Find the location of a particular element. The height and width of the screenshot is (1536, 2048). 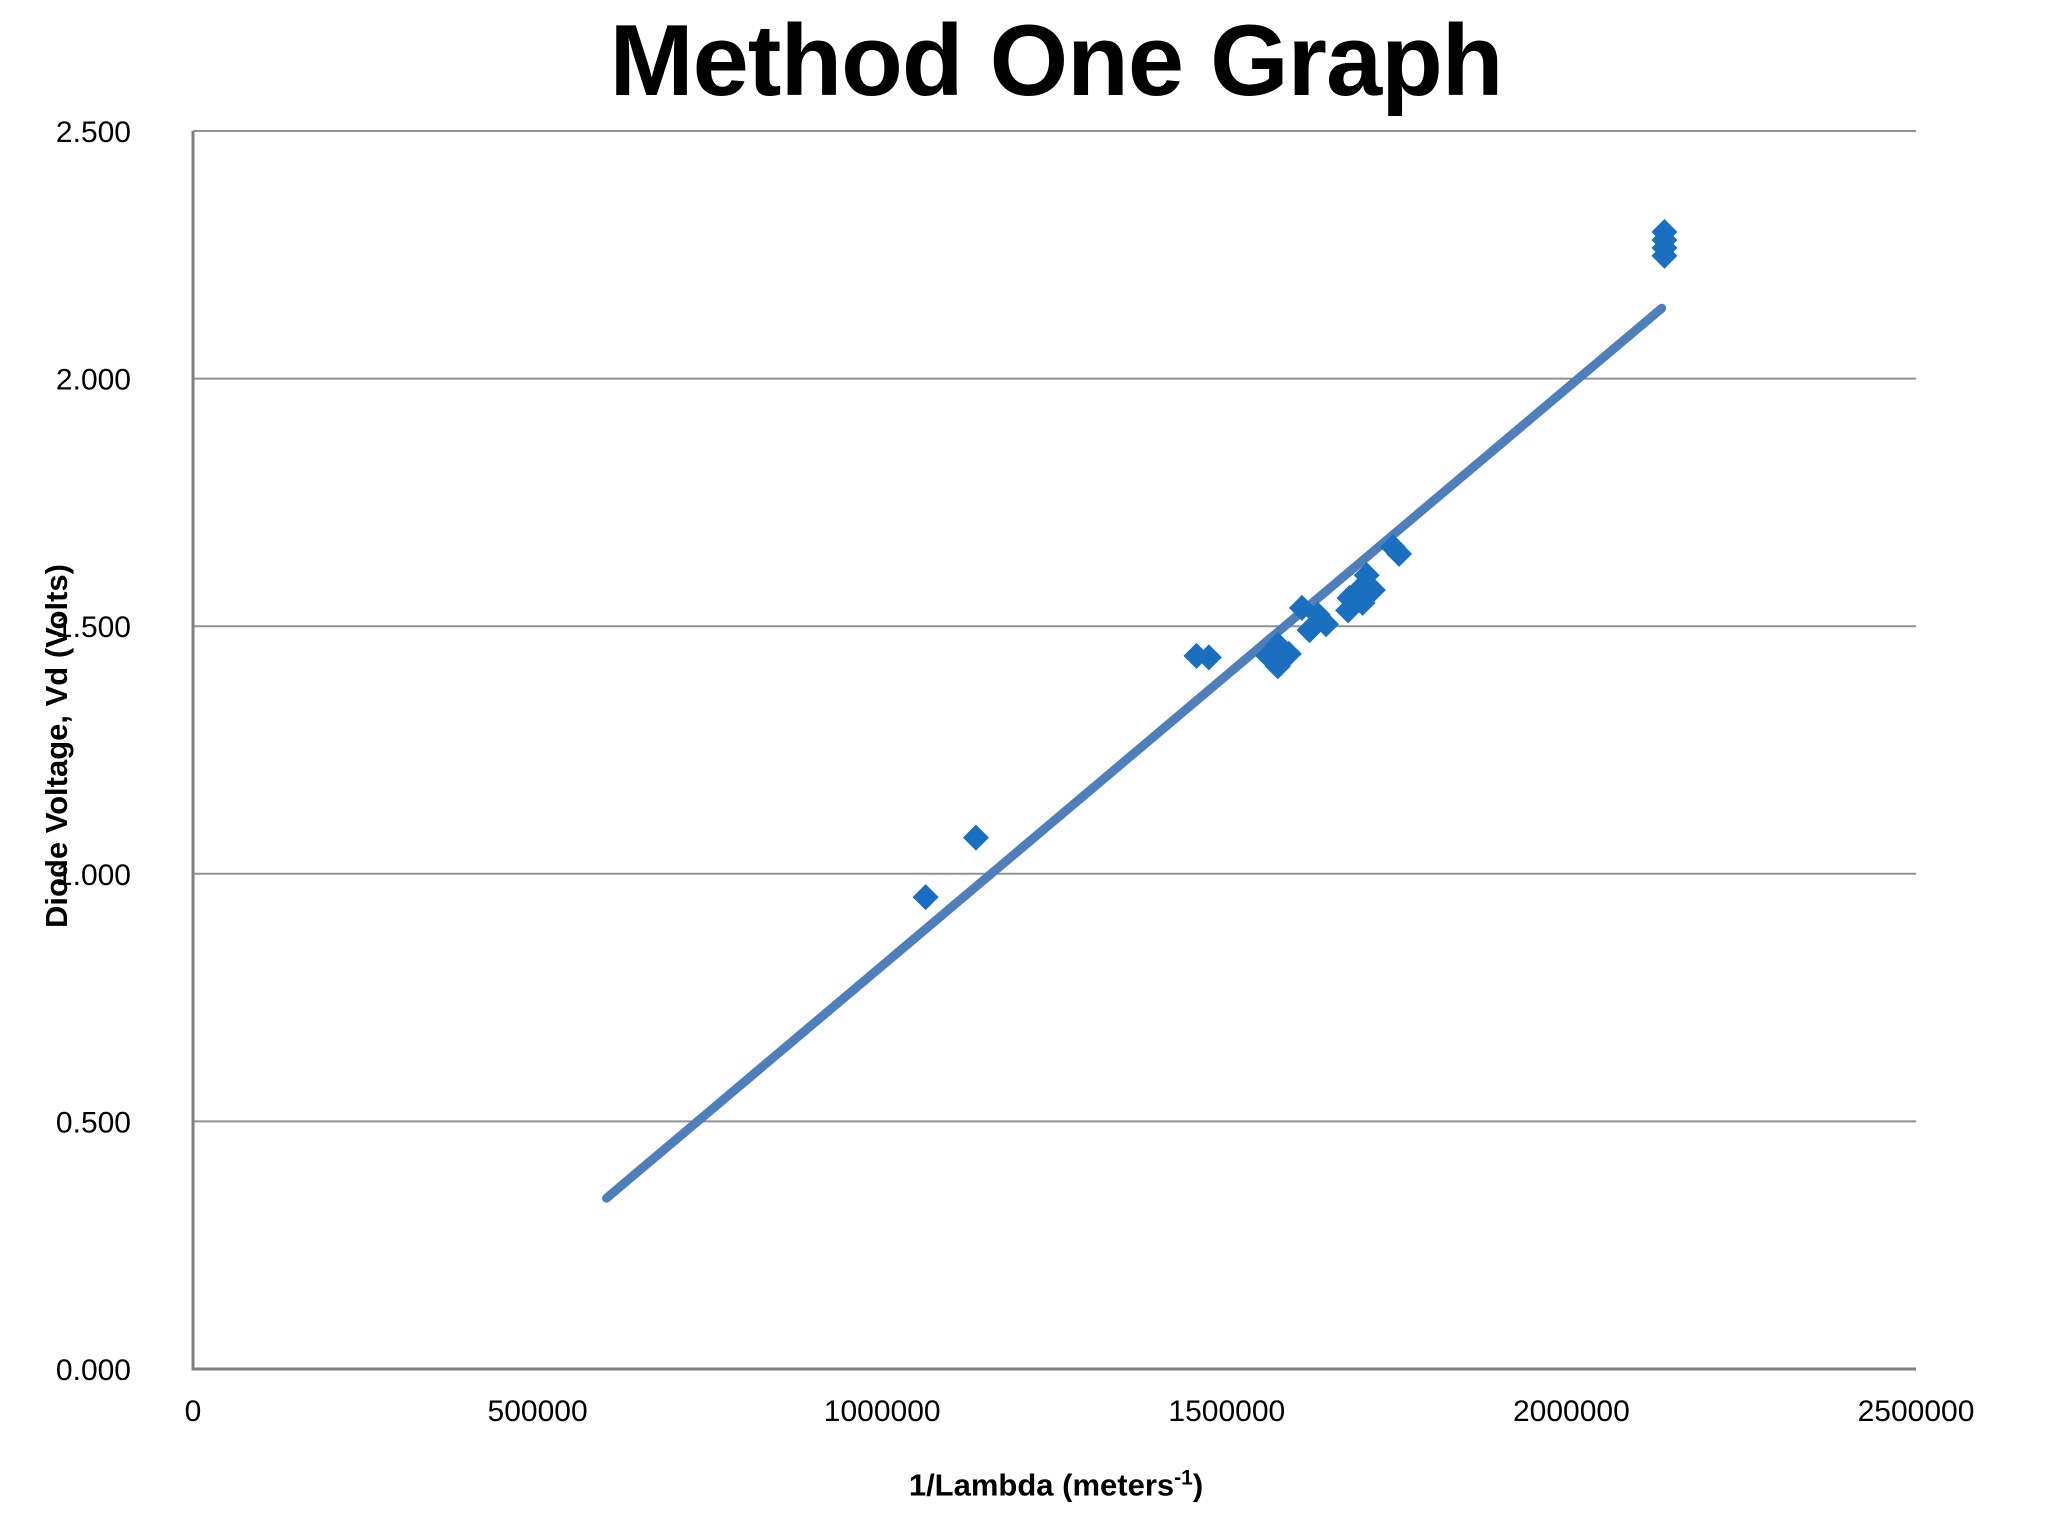

y-axis-tick-label: 1.500 is located at coordinates (93, 627).